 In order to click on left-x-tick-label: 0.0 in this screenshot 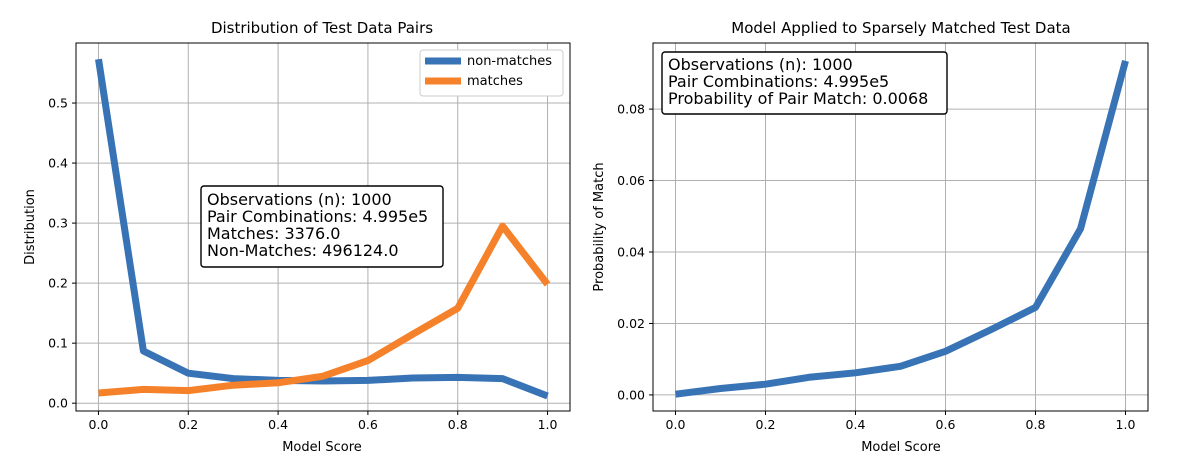, I will do `click(99, 424)`.